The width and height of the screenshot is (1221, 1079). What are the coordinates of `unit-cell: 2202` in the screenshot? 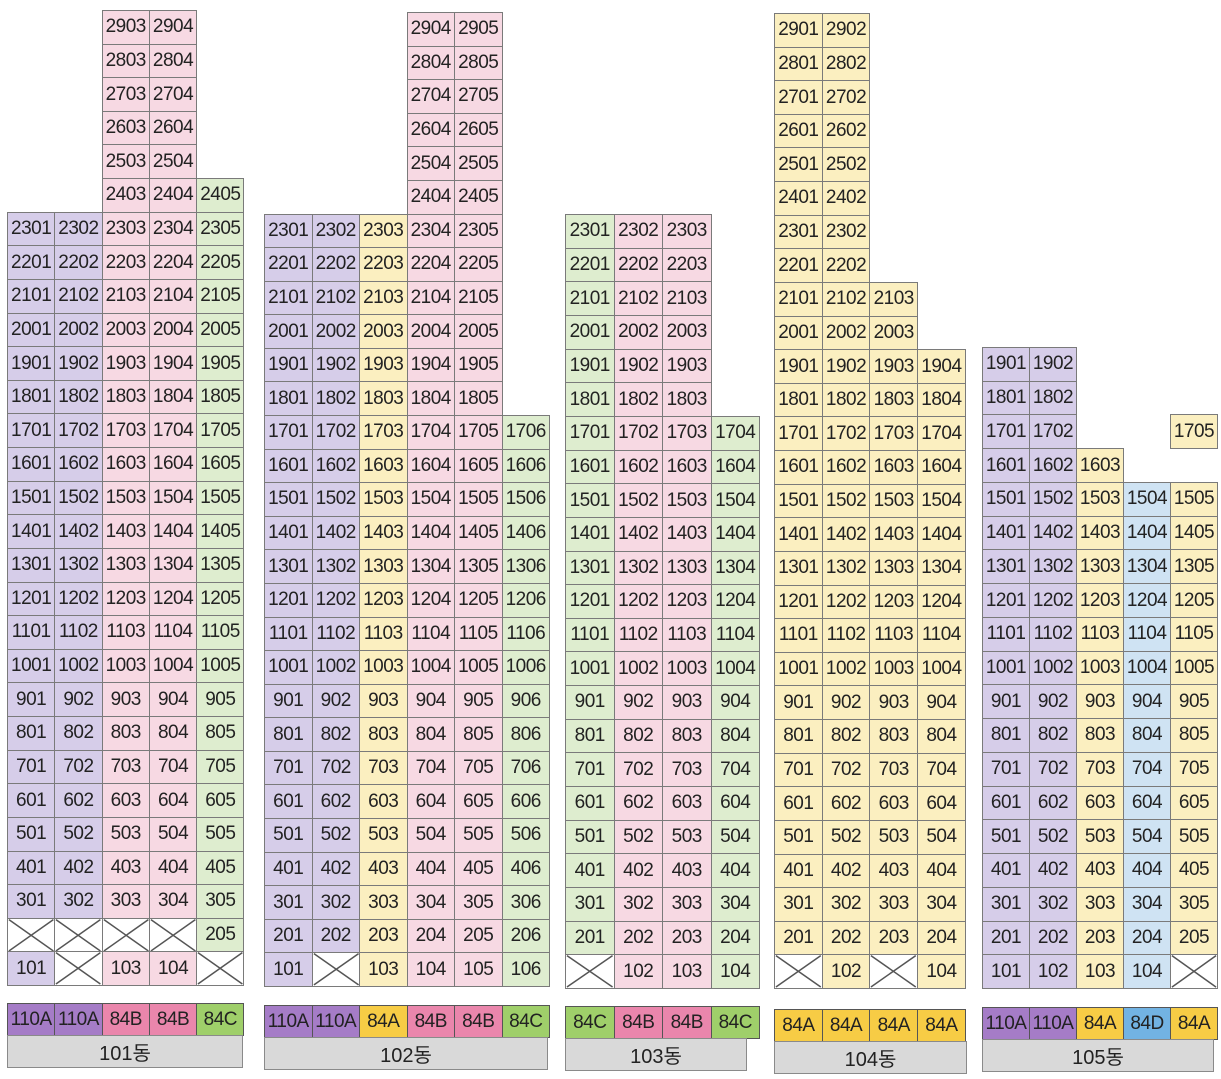 It's located at (638, 265).